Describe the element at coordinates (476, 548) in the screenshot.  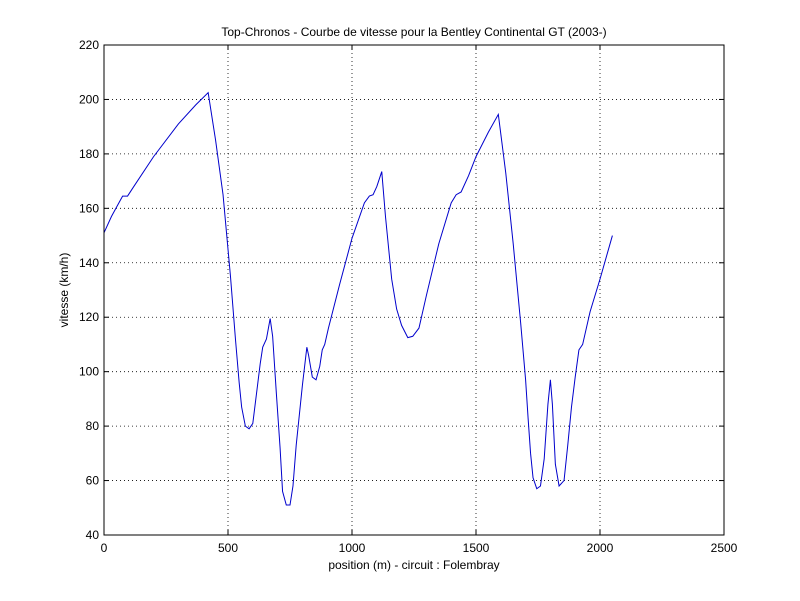
I see `x-tick-label: 1500` at that location.